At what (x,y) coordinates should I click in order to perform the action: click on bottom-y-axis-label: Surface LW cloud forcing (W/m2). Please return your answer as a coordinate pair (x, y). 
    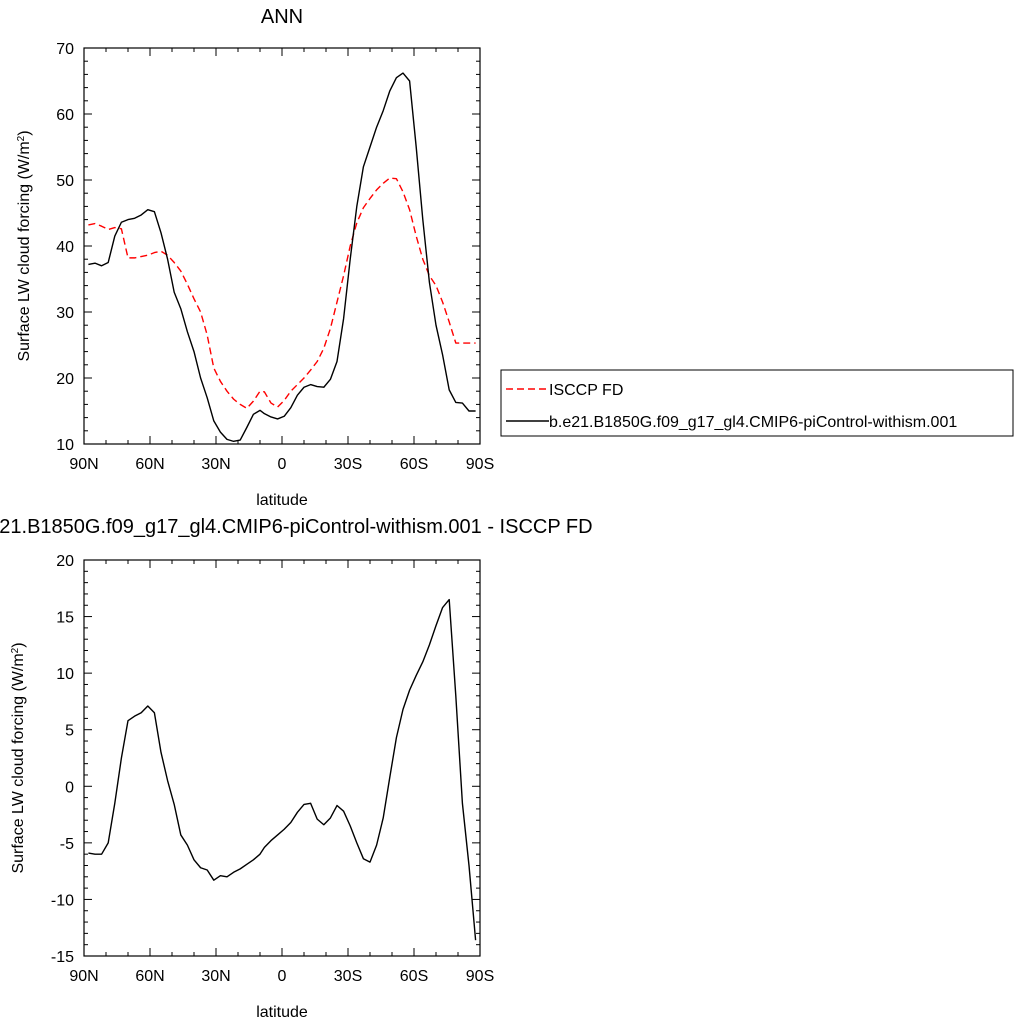
    Looking at the image, I should click on (19, 757).